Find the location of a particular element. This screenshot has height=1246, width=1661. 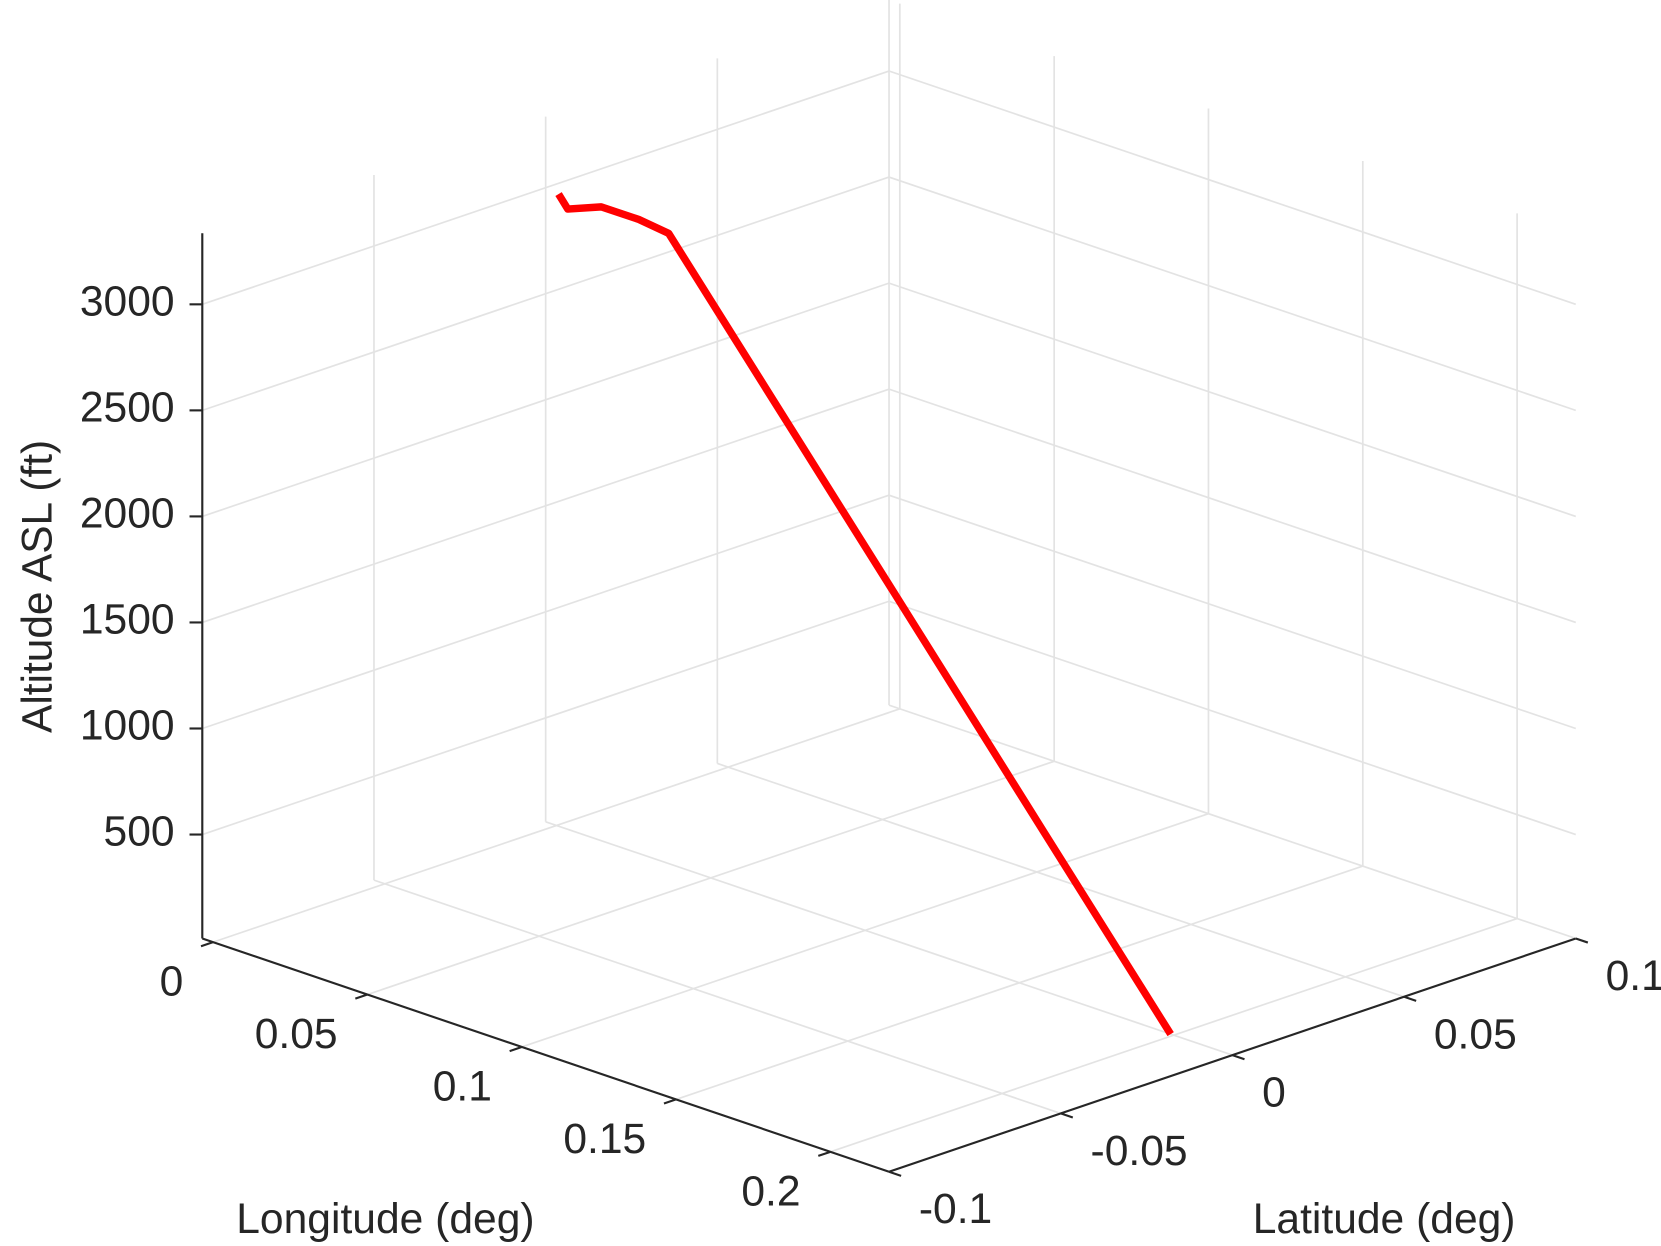

x-axis is located at coordinates (545, 1055).